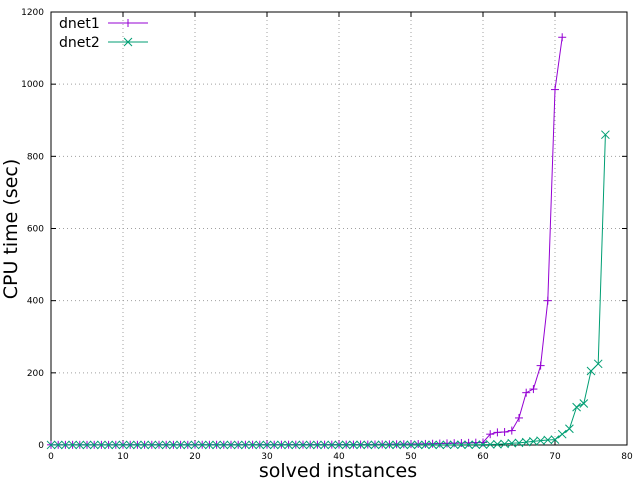 This screenshot has height=480, width=640. Describe the element at coordinates (627, 457) in the screenshot. I see `x-tick-label: 80` at that location.